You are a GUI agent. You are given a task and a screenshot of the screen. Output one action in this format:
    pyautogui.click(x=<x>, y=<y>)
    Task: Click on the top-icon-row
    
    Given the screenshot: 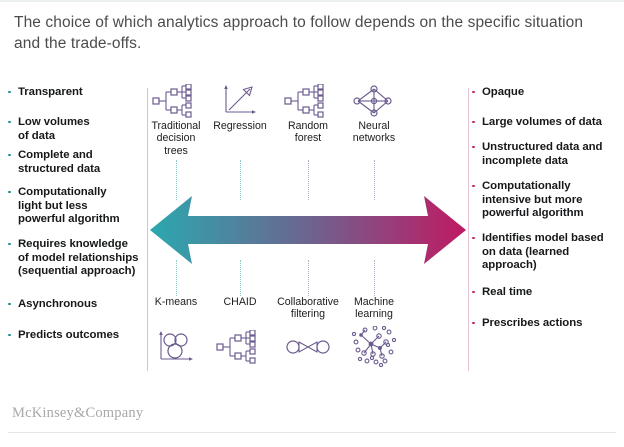 What is the action you would take?
    pyautogui.click(x=308, y=101)
    